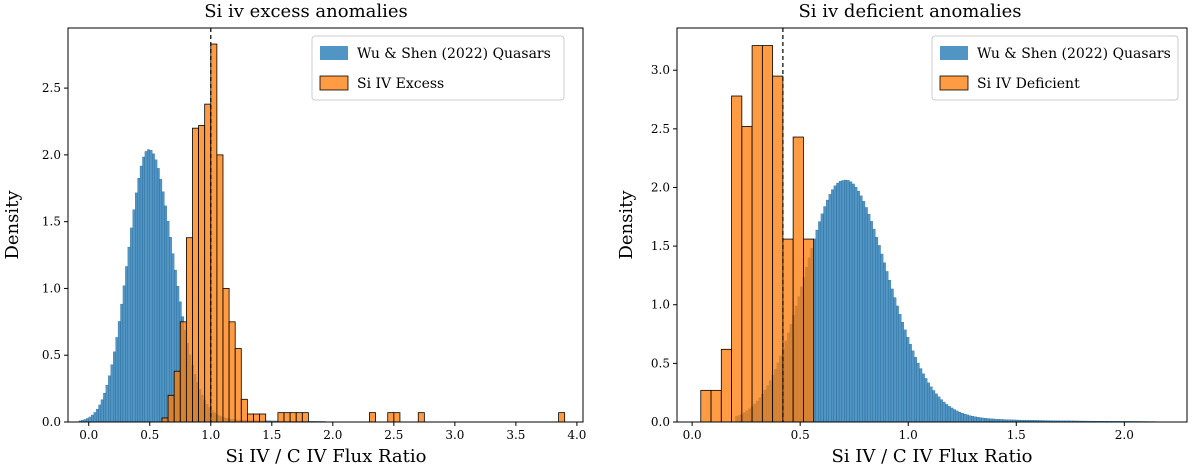  What do you see at coordinates (51, 88) in the screenshot?
I see `y-tick-label: 2.5` at bounding box center [51, 88].